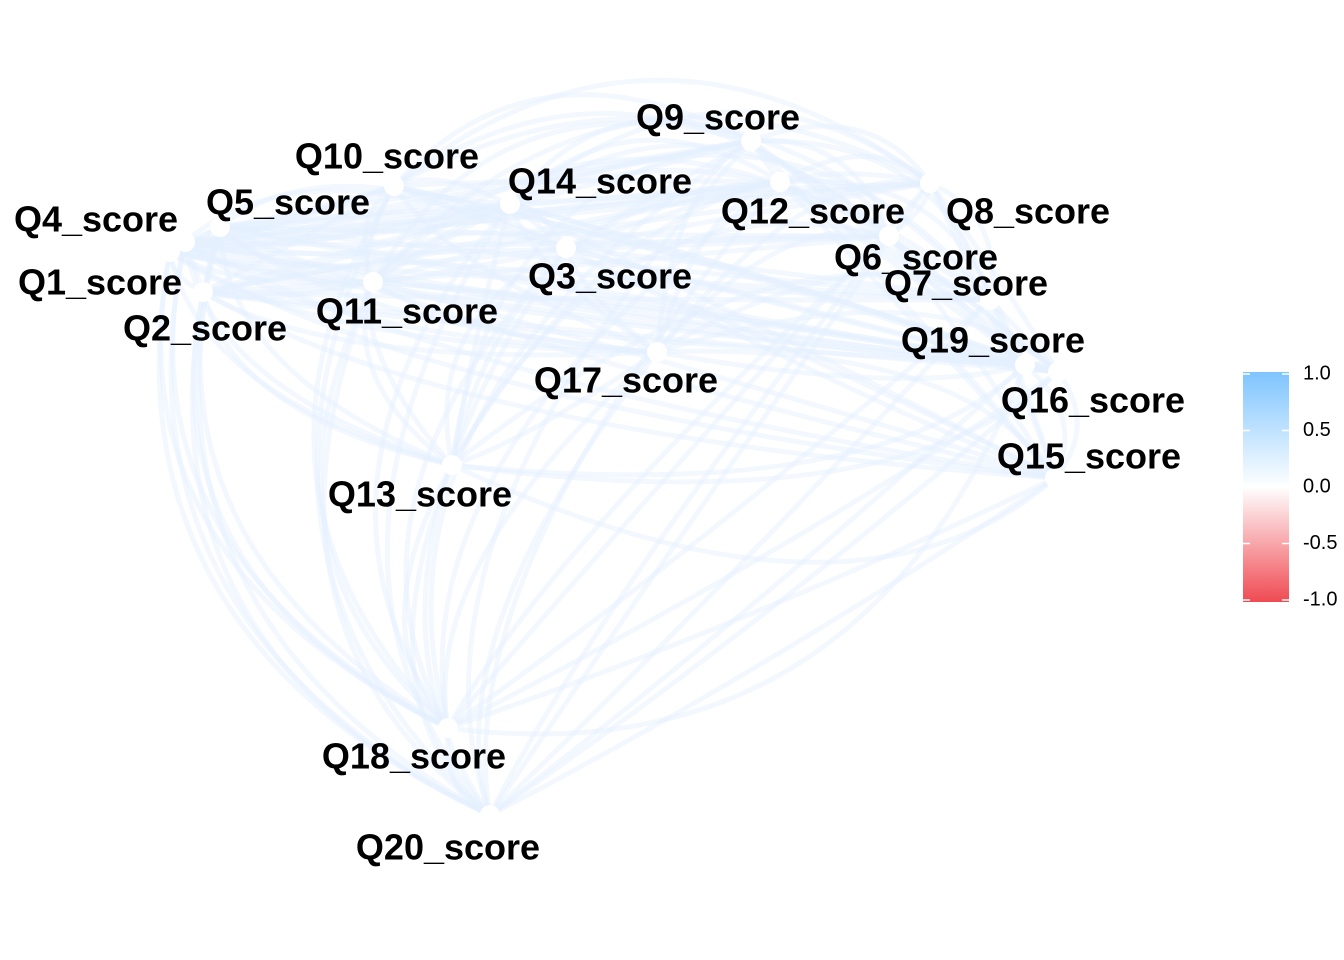 The image size is (1344, 960). I want to click on edge-Q9-Q14, so click(630, 162).